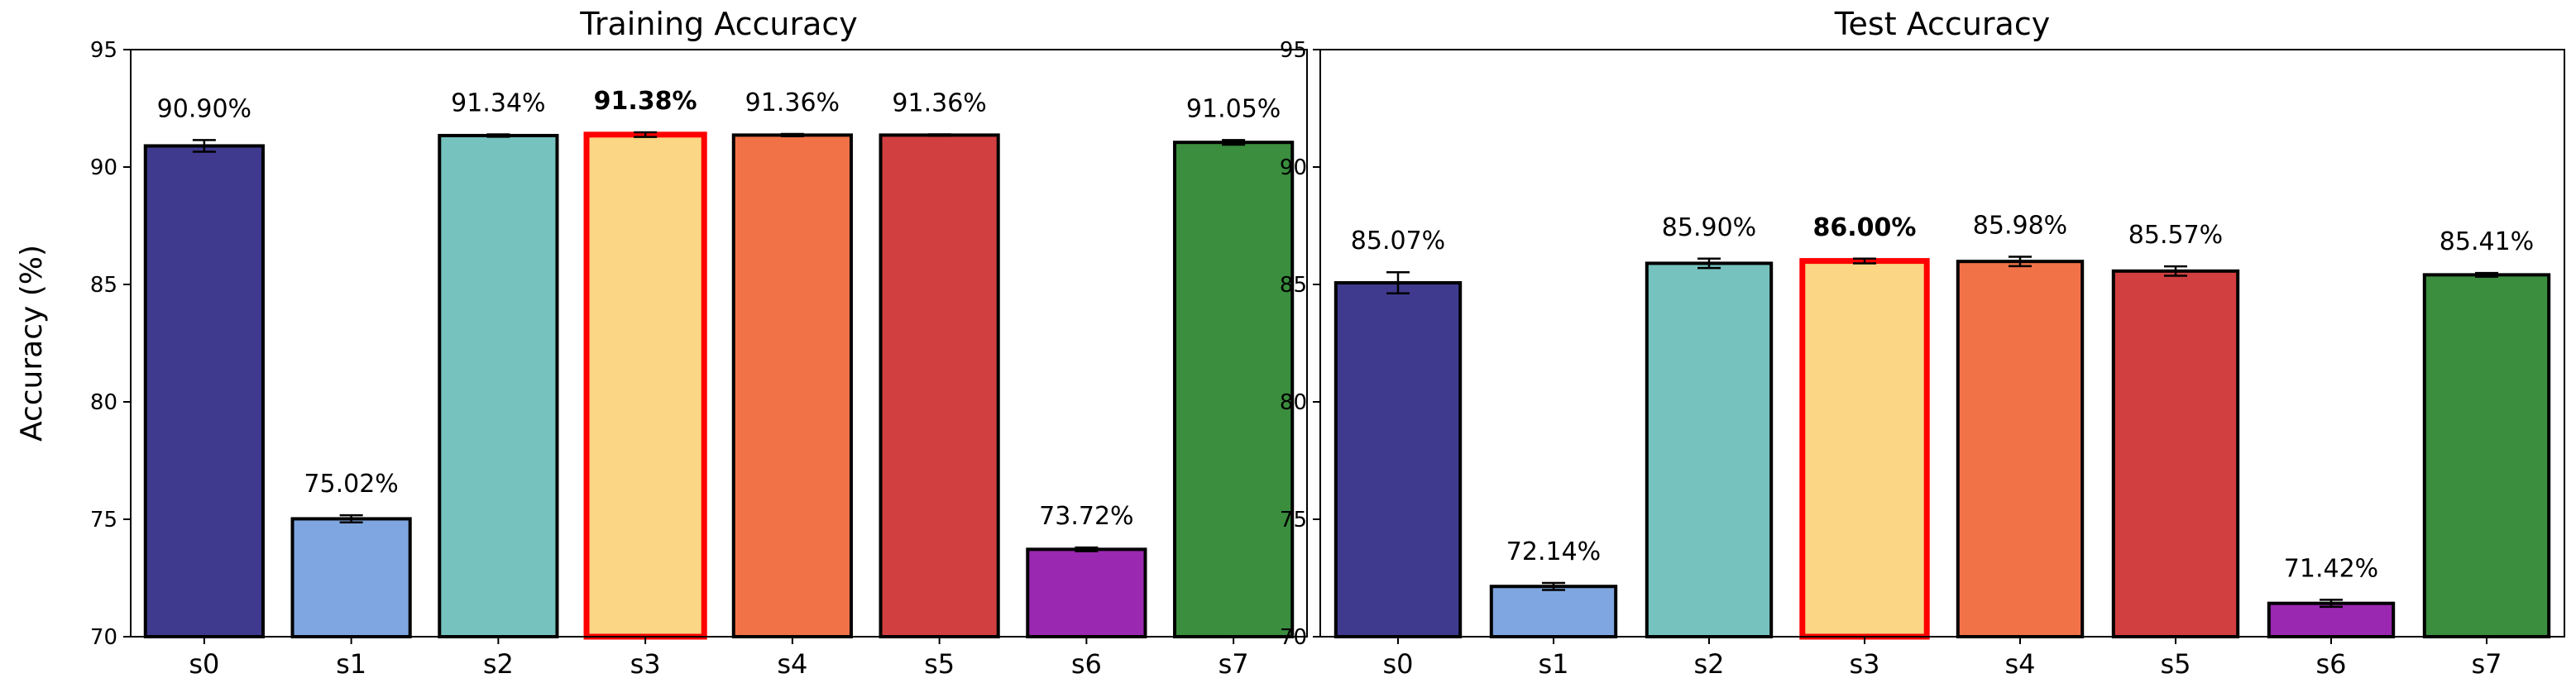  I want to click on train-data-label: 73.72%, so click(1086, 516).